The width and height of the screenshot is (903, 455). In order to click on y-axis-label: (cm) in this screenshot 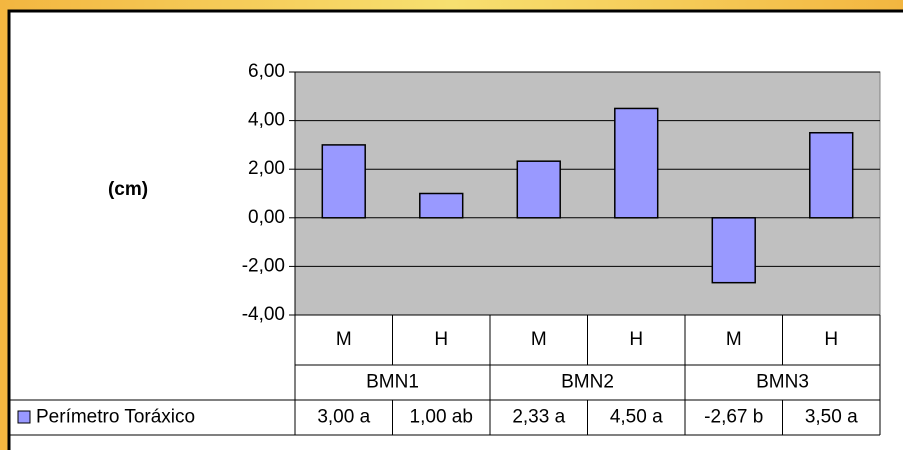, I will do `click(128, 189)`.